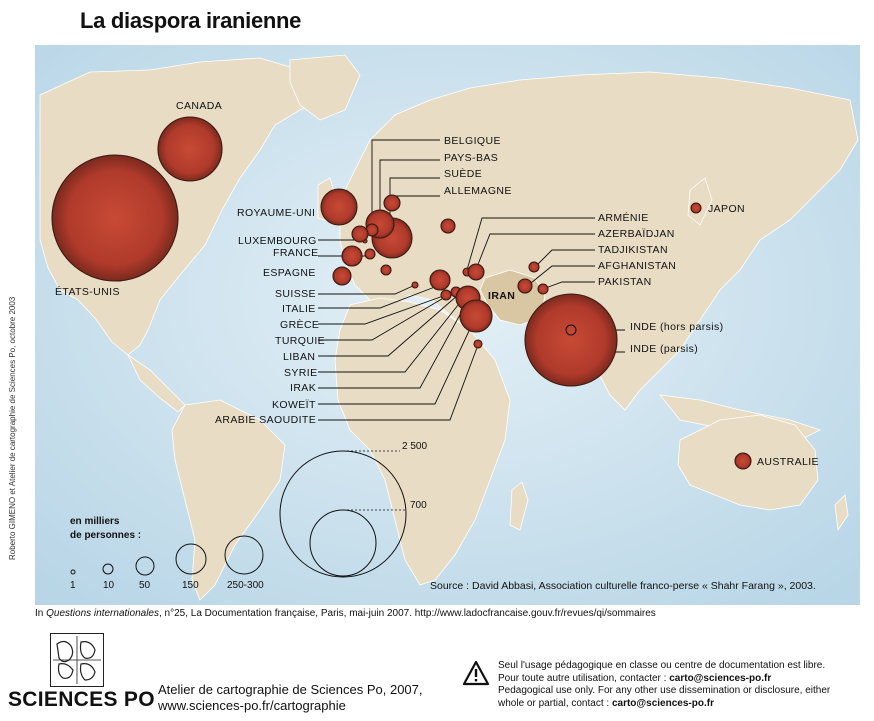  Describe the element at coordinates (95, 521) in the screenshot. I see `legend-title-1: en milliers` at that location.